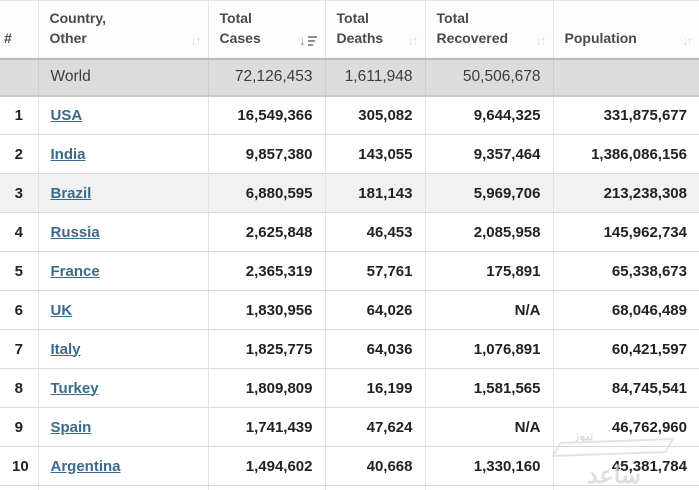  What do you see at coordinates (541, 40) in the screenshot?
I see `sort-icon-recovered: ↓↑` at bounding box center [541, 40].